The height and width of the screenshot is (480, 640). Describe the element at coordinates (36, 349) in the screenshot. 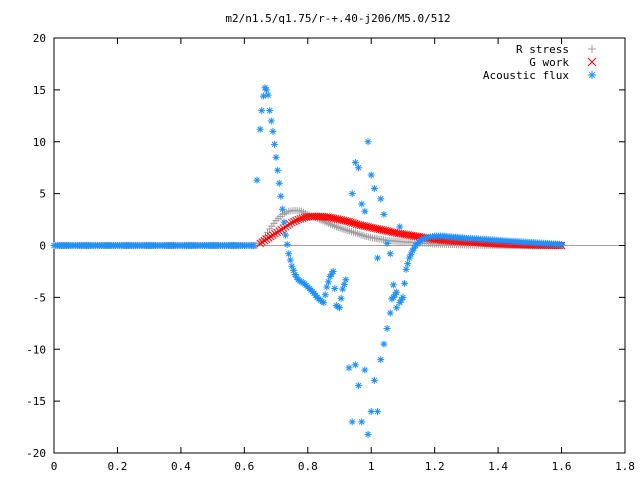

I see `y-tick-label: -10` at that location.